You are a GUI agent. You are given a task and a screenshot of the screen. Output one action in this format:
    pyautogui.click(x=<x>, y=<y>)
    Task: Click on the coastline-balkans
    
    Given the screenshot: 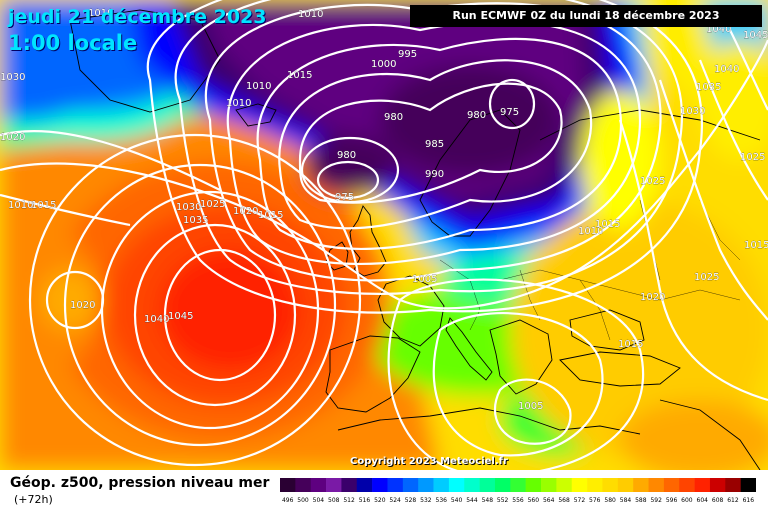 What is the action you would take?
    pyautogui.click(x=521, y=357)
    